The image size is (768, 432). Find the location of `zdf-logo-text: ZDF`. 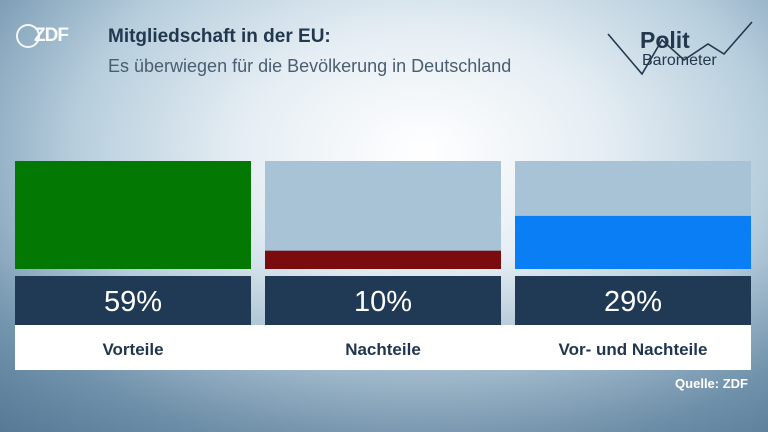

zdf-logo-text: ZDF is located at coordinates (51, 35).